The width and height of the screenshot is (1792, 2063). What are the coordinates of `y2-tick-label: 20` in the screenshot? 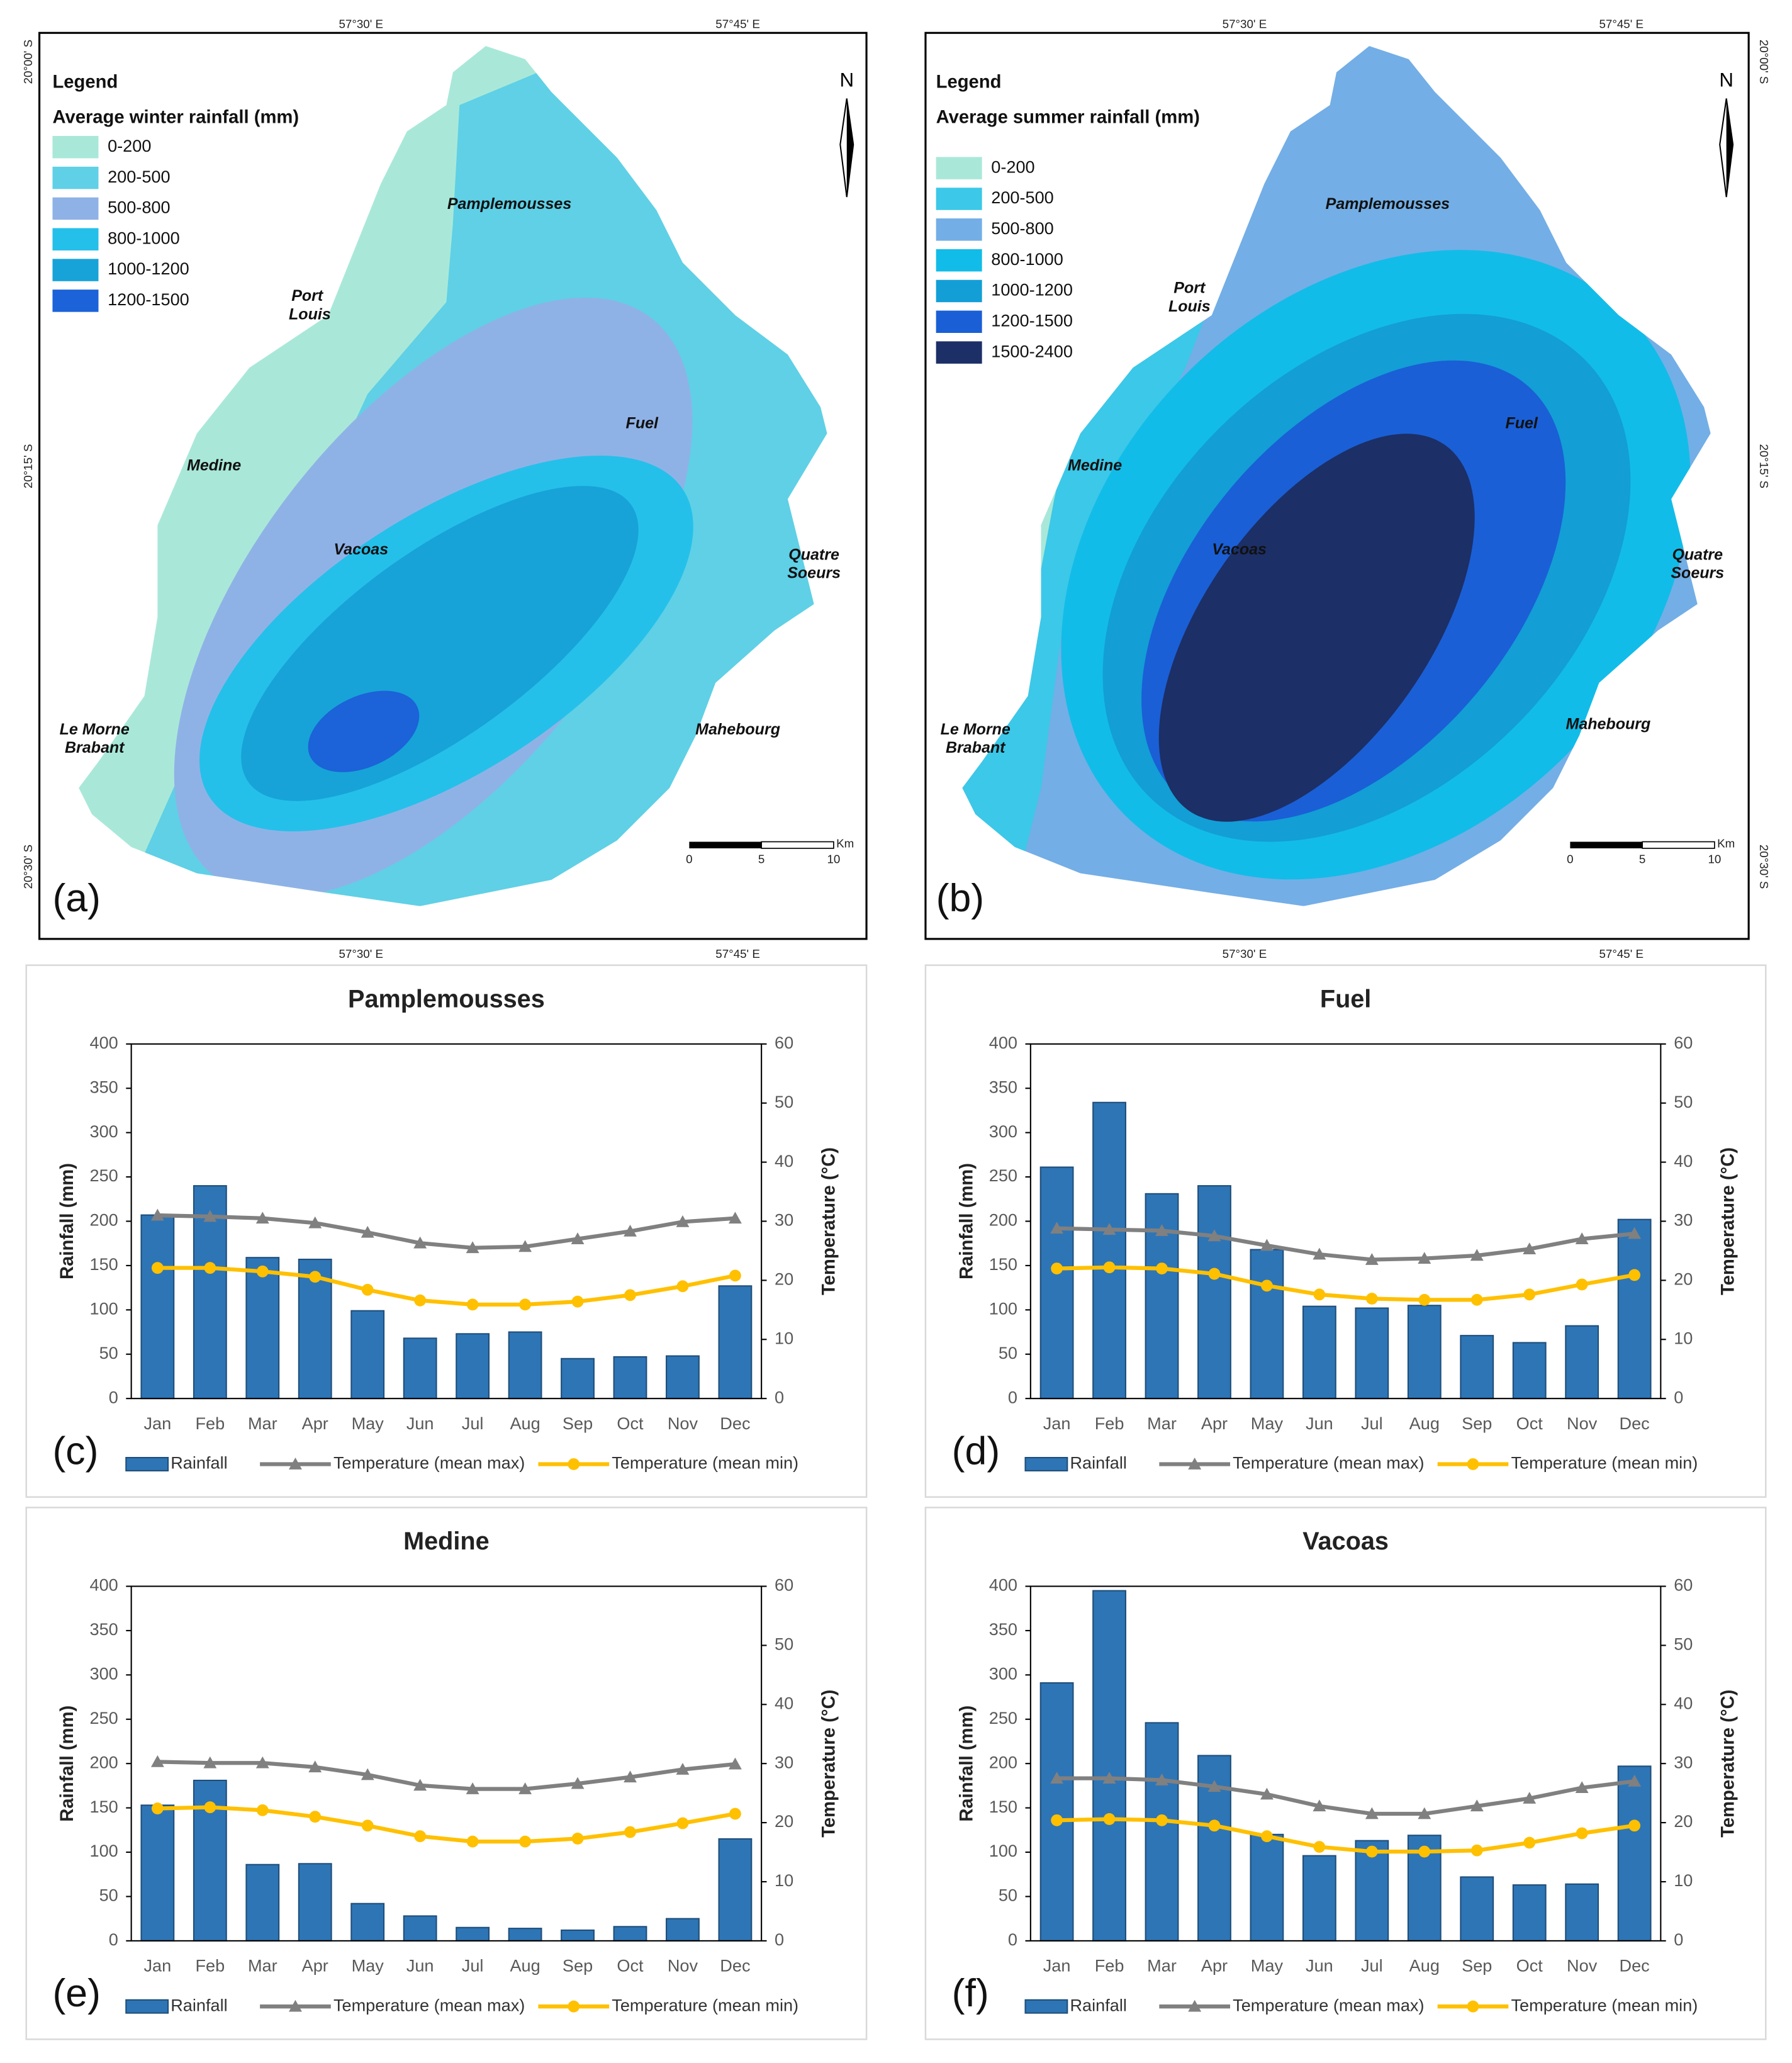 It's located at (784, 1821).